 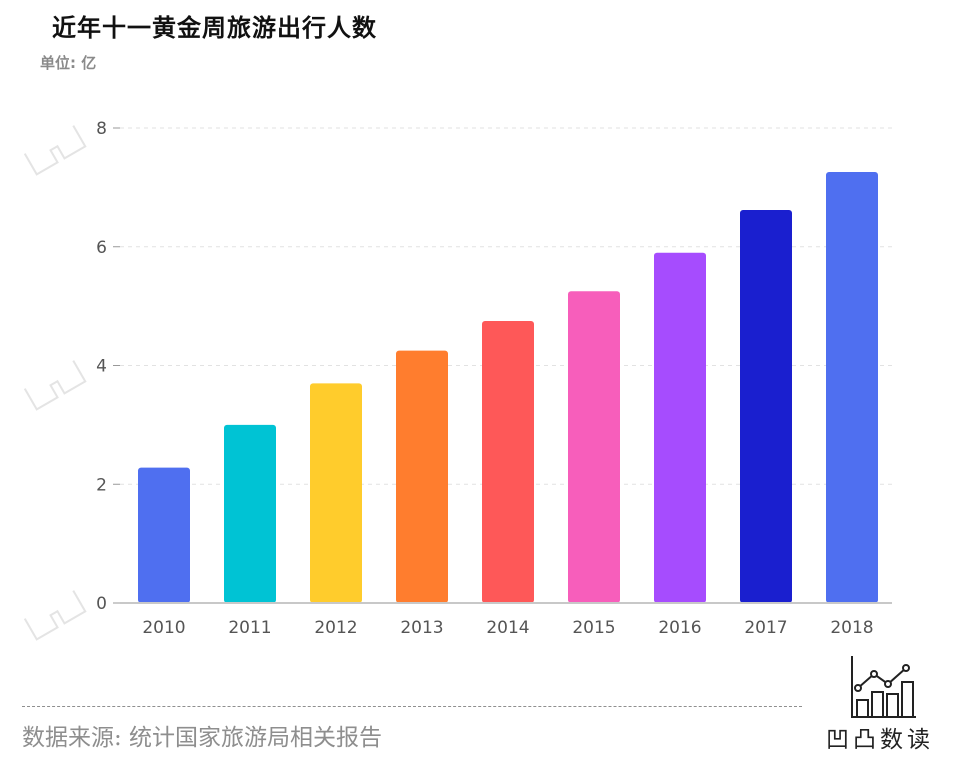 What do you see at coordinates (507, 628) in the screenshot?
I see `x-tick-label: 2014` at bounding box center [507, 628].